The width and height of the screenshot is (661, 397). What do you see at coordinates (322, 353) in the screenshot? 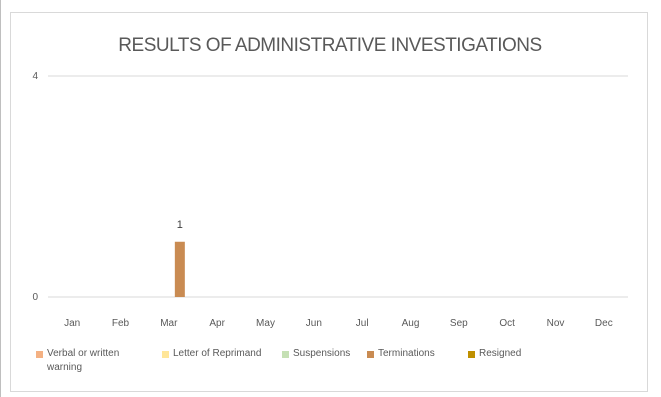
I see `legend-label: Suspensions` at bounding box center [322, 353].